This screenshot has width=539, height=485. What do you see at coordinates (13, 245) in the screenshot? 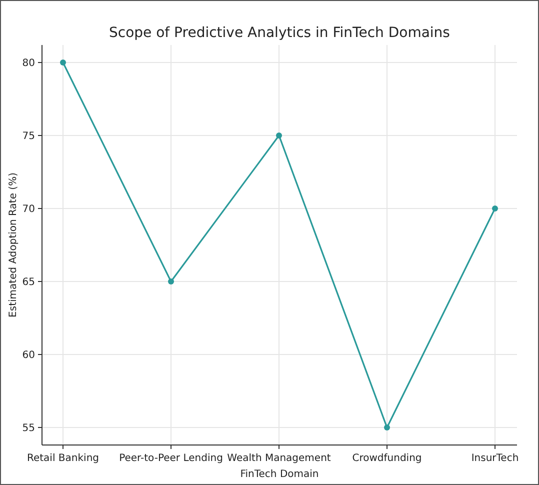
I see `y-axis-title: Estimated Adoption Rate (%)` at bounding box center [13, 245].